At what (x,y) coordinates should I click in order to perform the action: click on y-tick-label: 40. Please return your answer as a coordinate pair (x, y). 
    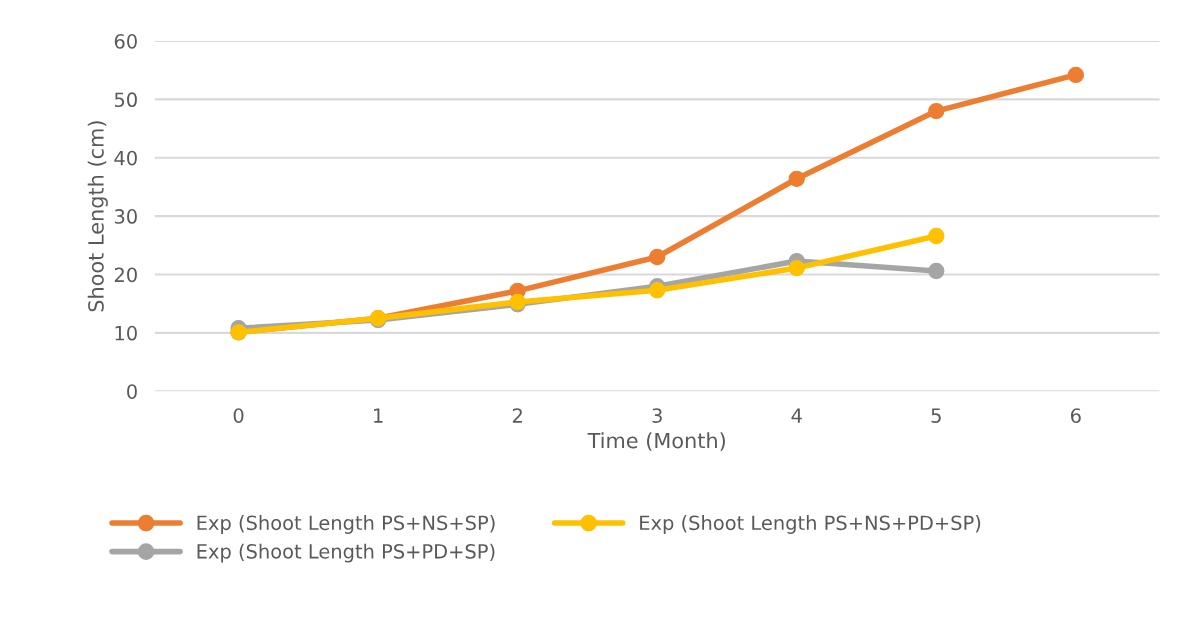
    Looking at the image, I should click on (125, 158).